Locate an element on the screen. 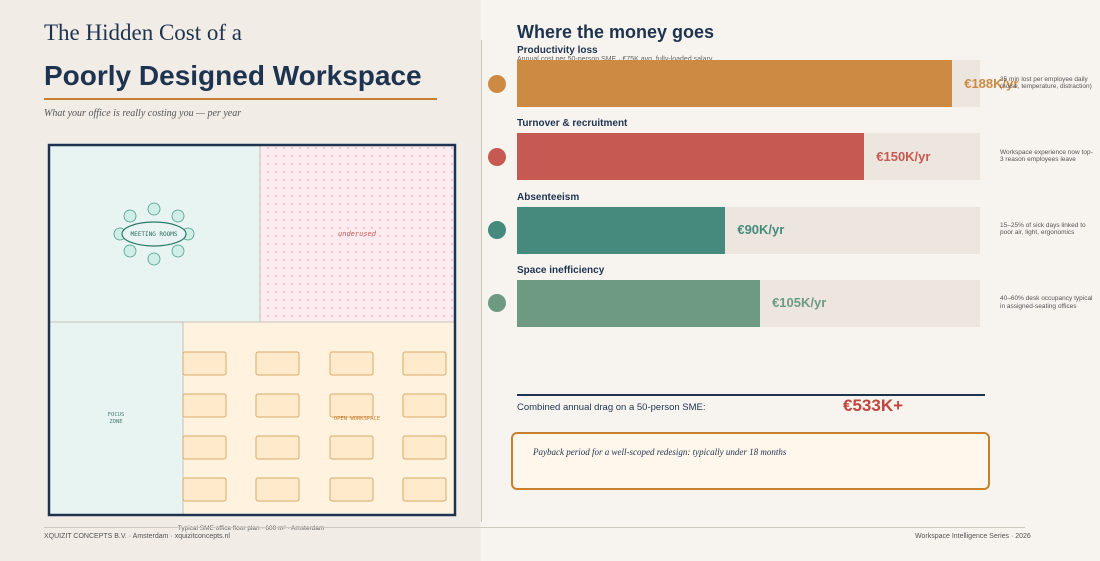 This screenshot has height=561, width=1100. divider is located at coordinates (481, 281).